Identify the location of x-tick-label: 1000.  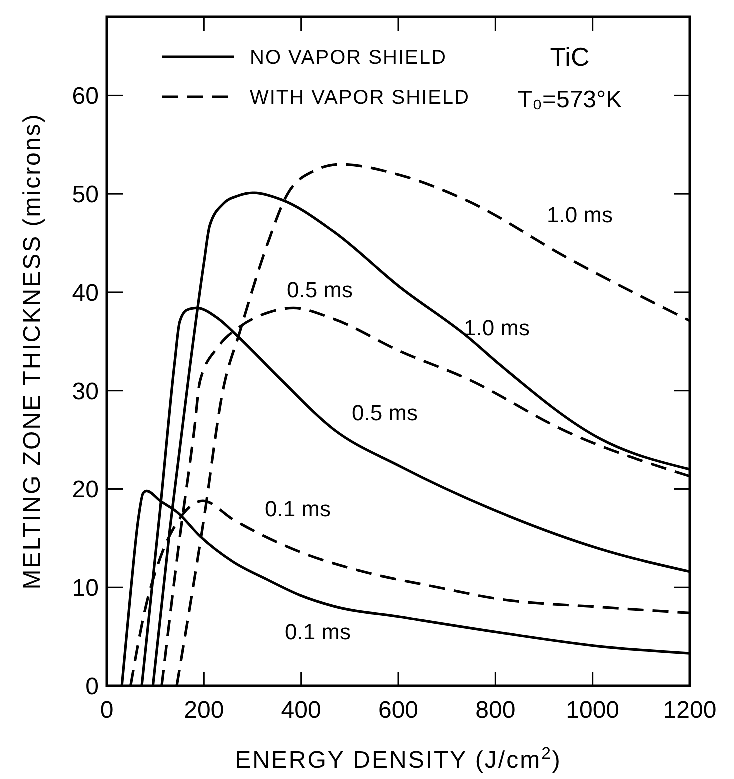
(593, 710).